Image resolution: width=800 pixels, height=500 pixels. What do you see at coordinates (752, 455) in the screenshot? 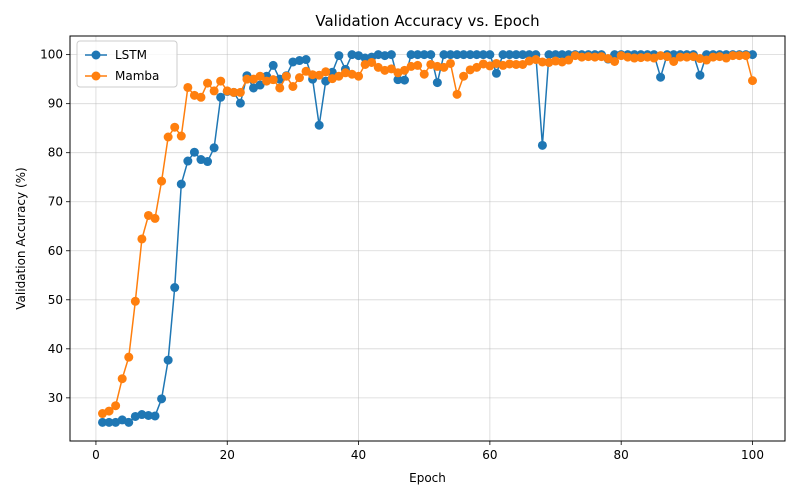
I see `x-tick-label: 100` at bounding box center [752, 455].